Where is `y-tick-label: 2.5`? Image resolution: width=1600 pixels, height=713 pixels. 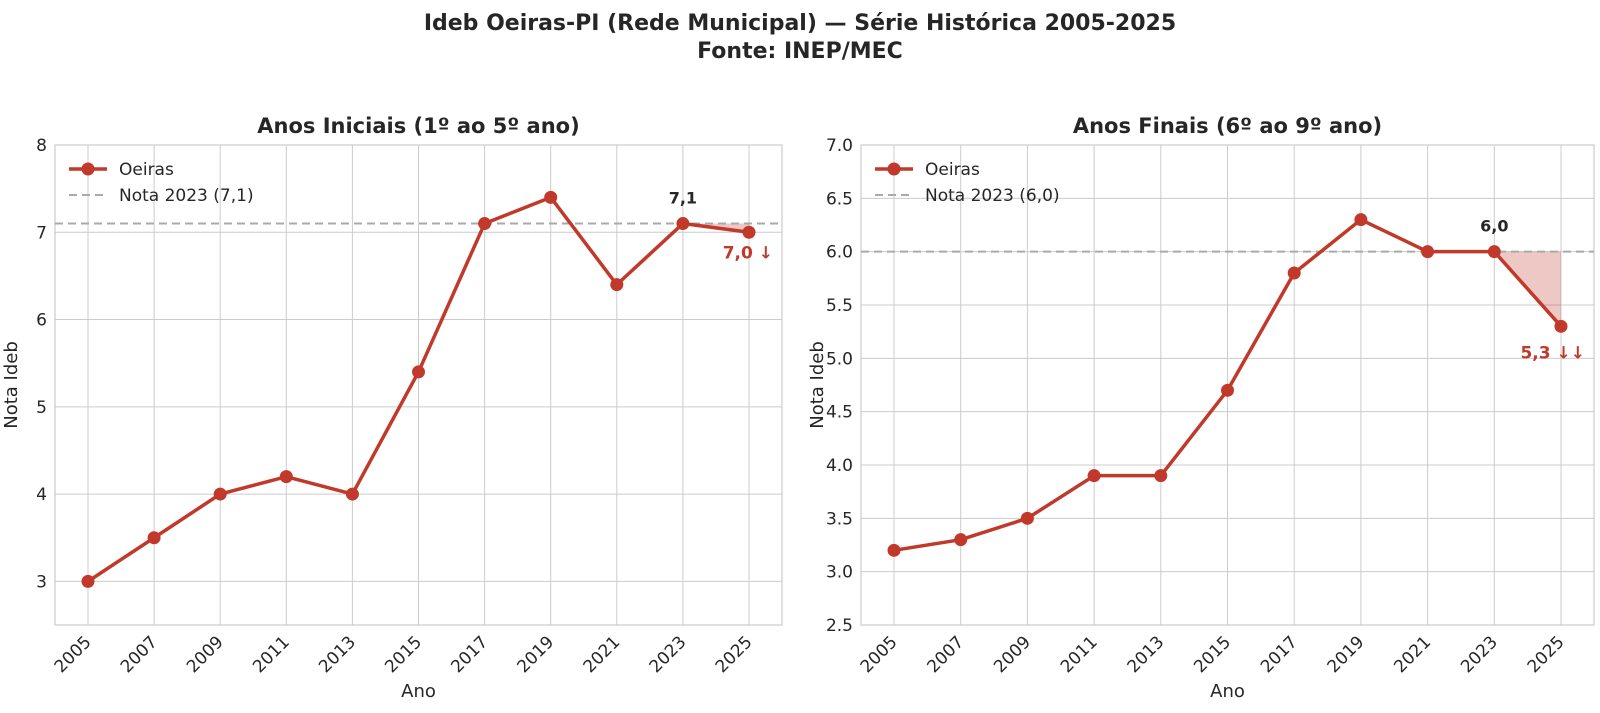 y-tick-label: 2.5 is located at coordinates (839, 626).